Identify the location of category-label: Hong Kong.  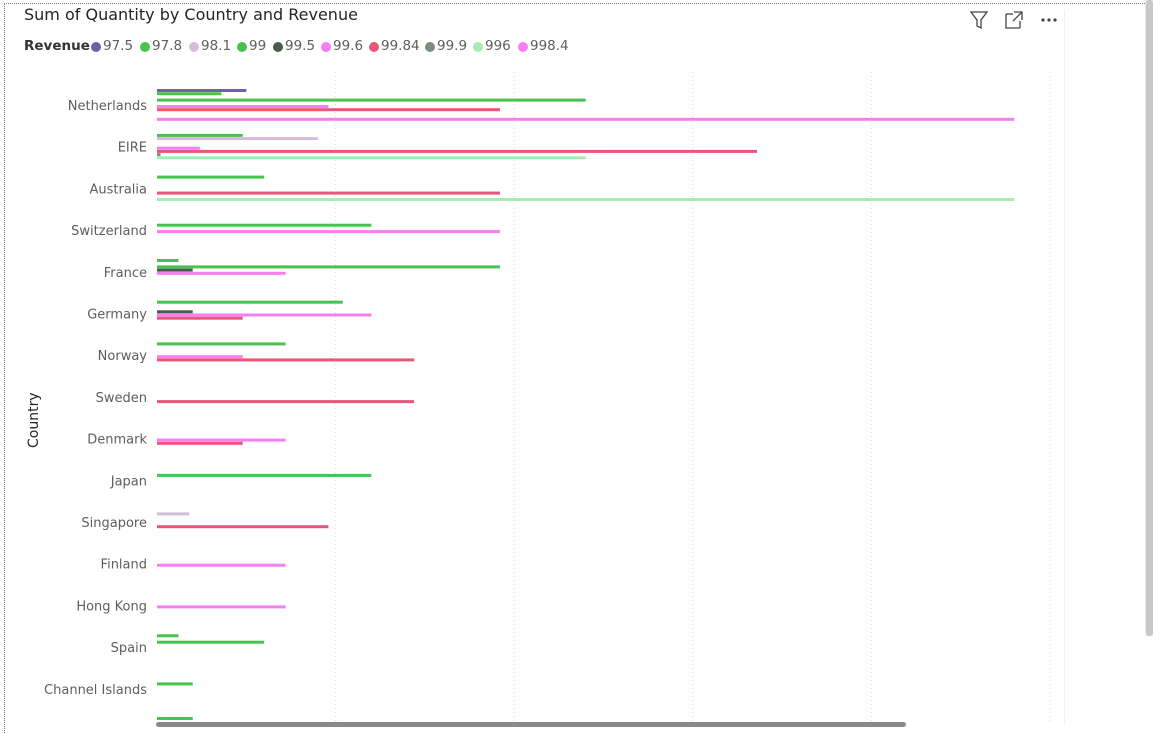
(111, 606).